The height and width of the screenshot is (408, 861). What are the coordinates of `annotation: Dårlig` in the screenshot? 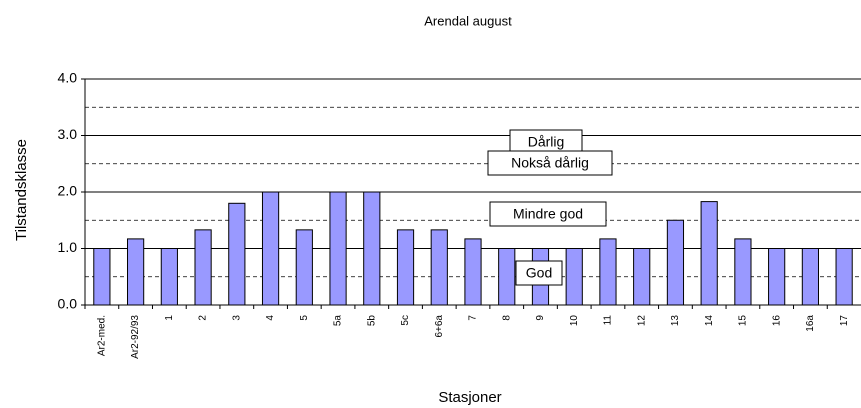 It's located at (546, 142).